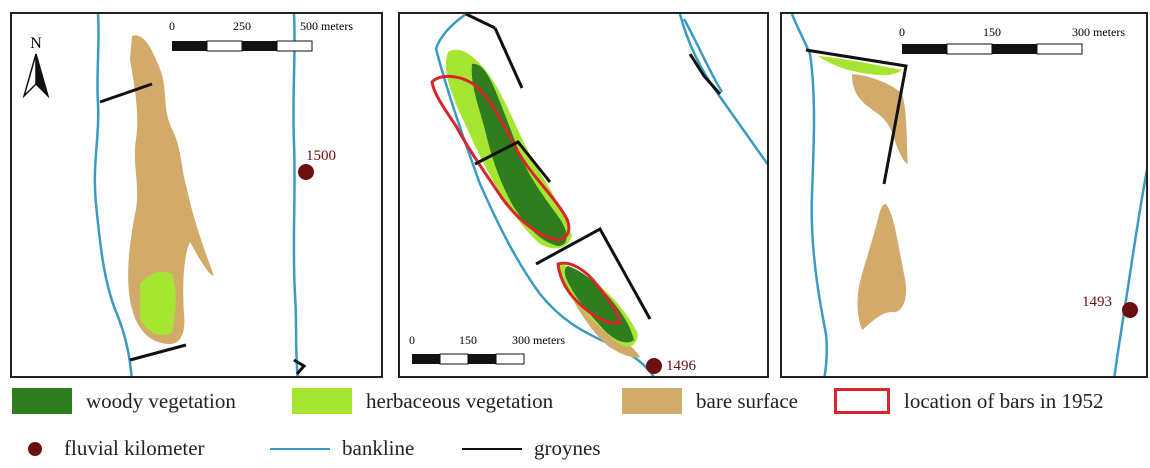 This screenshot has height=468, width=1150. Describe the element at coordinates (300, 366) in the screenshot. I see `groyne-left-edge` at that location.